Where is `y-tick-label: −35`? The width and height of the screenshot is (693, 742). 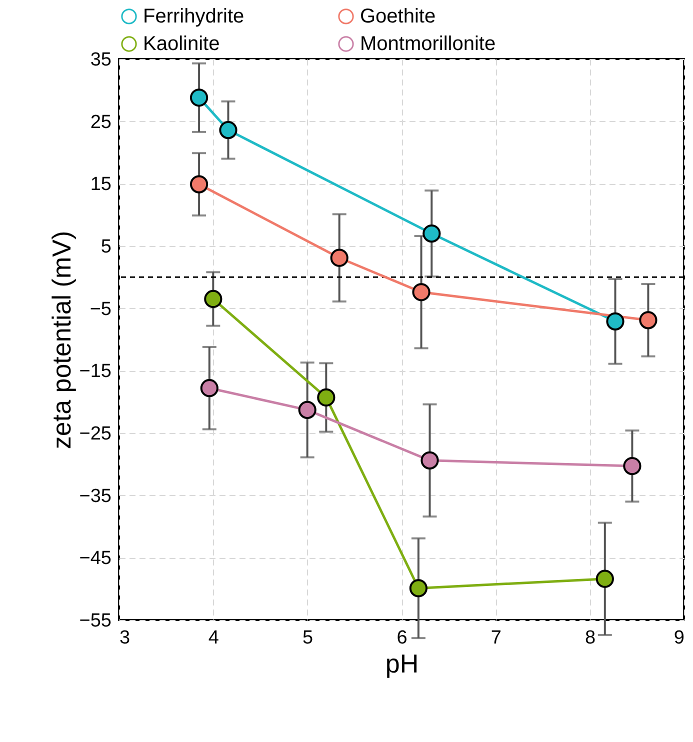
y-tick-label: −35 is located at coordinates (95, 496).